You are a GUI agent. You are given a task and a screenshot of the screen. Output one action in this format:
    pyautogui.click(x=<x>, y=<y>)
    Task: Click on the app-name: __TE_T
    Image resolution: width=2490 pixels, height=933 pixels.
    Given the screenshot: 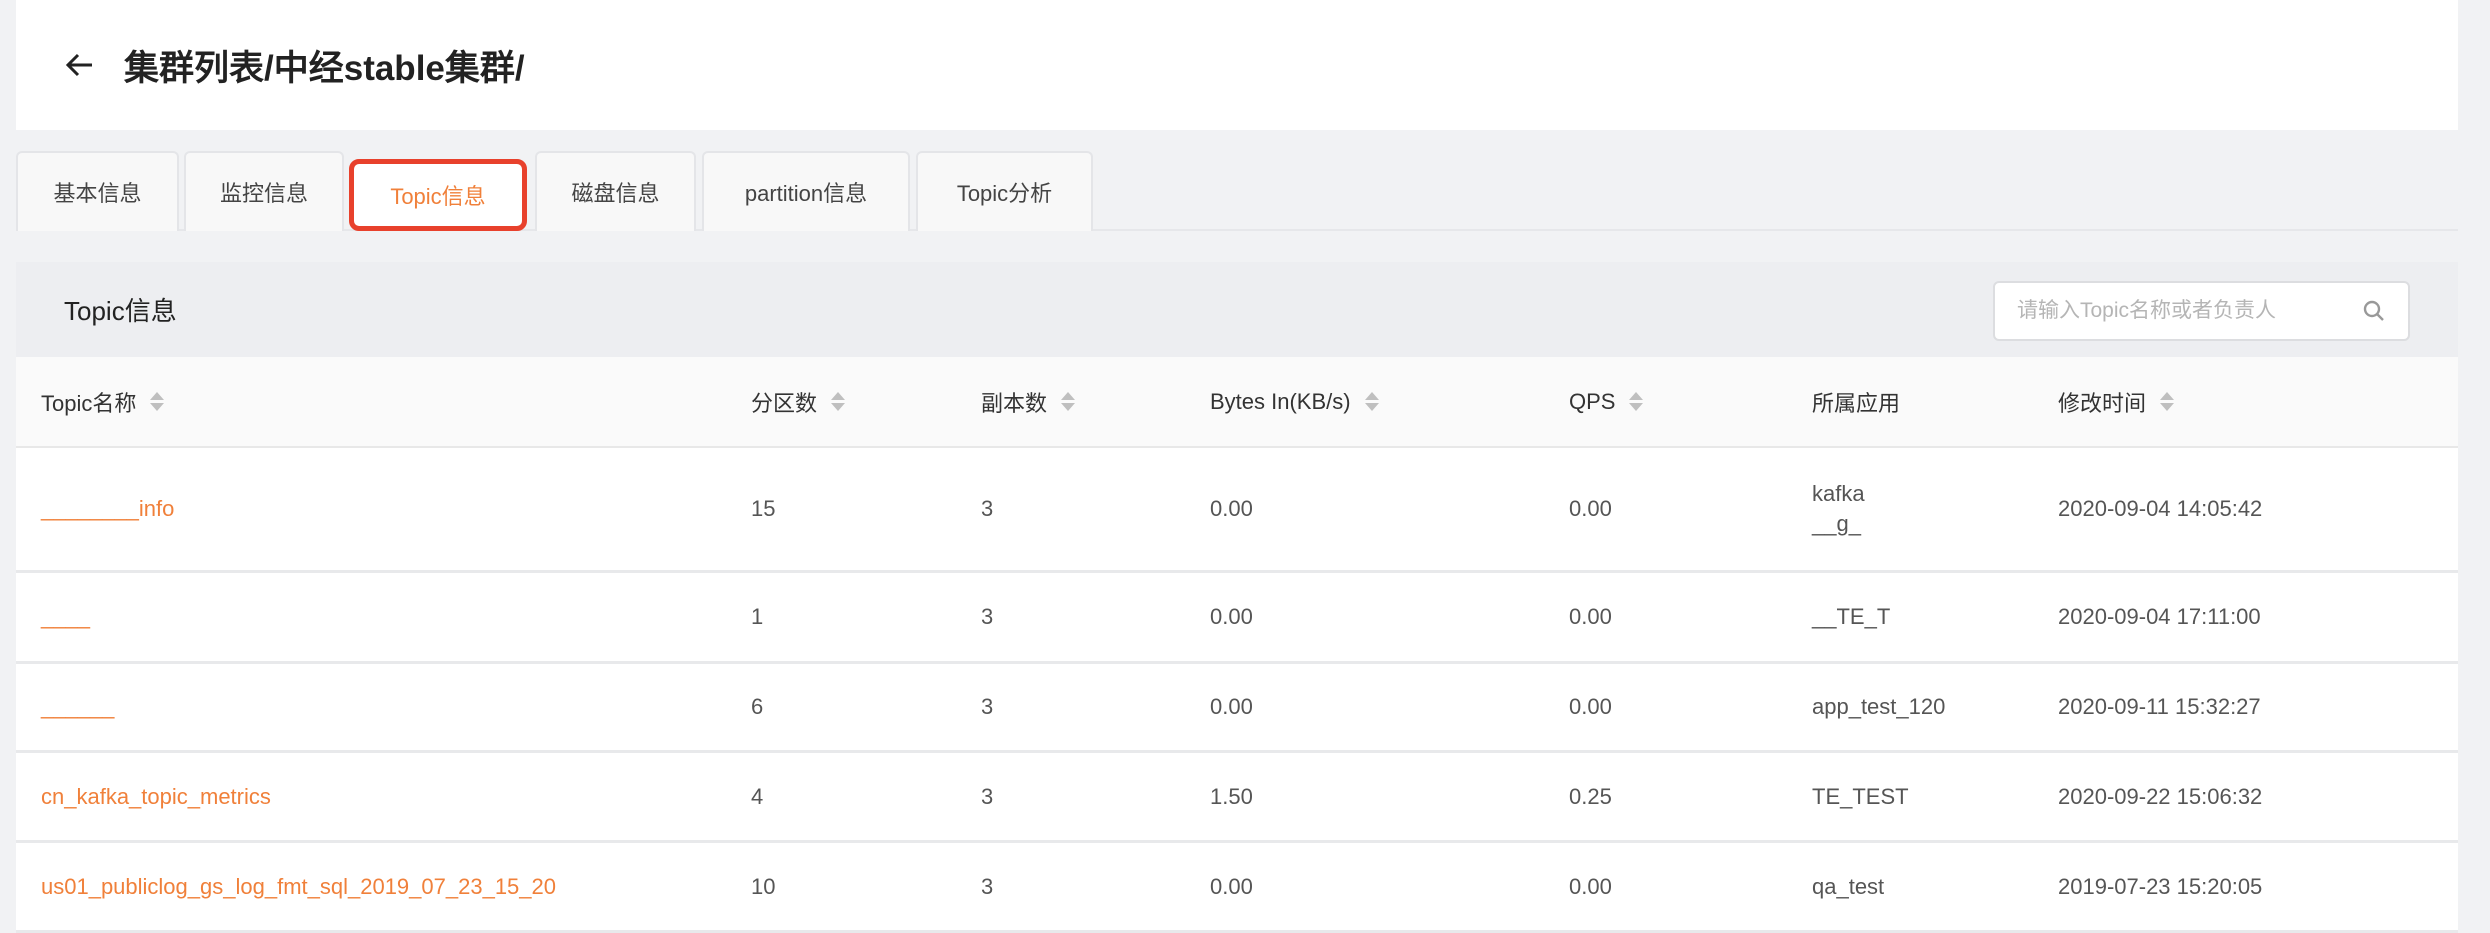 What is the action you would take?
    pyautogui.click(x=1851, y=616)
    